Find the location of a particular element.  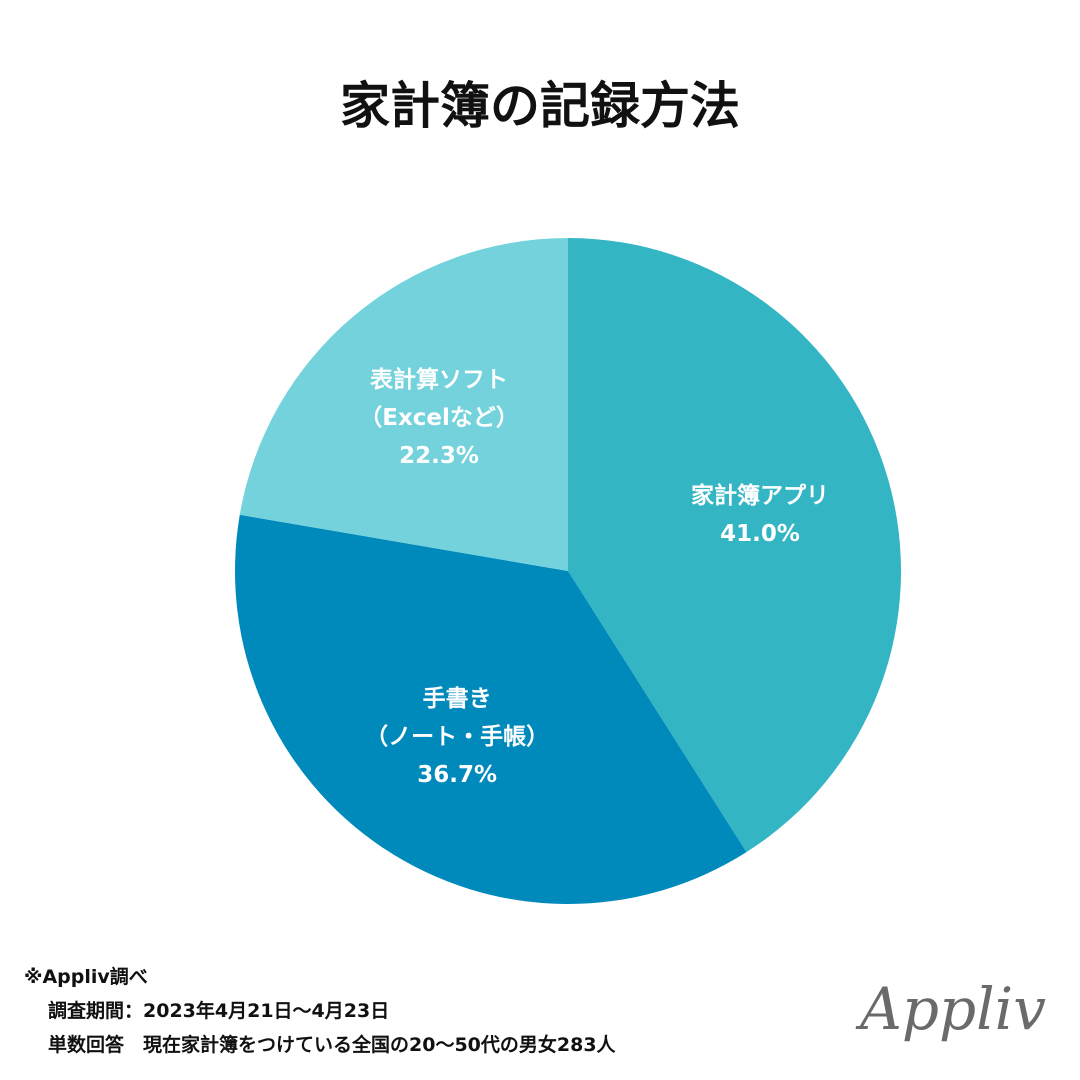

chart-title: 家計簿の記録方法 is located at coordinates (540, 106).